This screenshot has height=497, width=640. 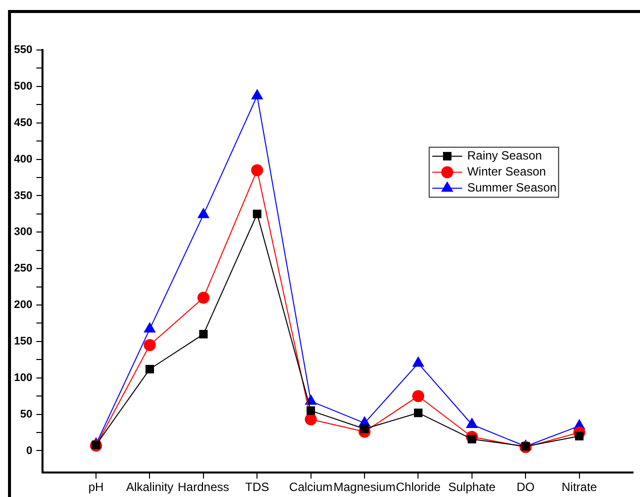 What do you see at coordinates (504, 155) in the screenshot?
I see `legend-label: Rainy Season` at bounding box center [504, 155].